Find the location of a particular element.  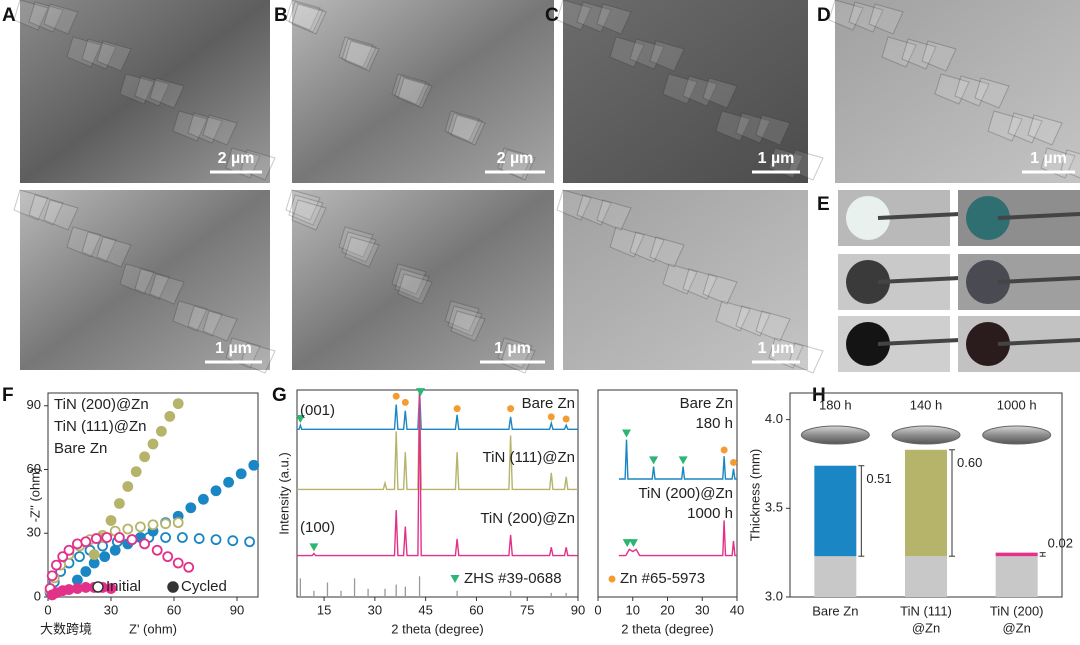

coin-cell is located at coordinates (1017, 435).